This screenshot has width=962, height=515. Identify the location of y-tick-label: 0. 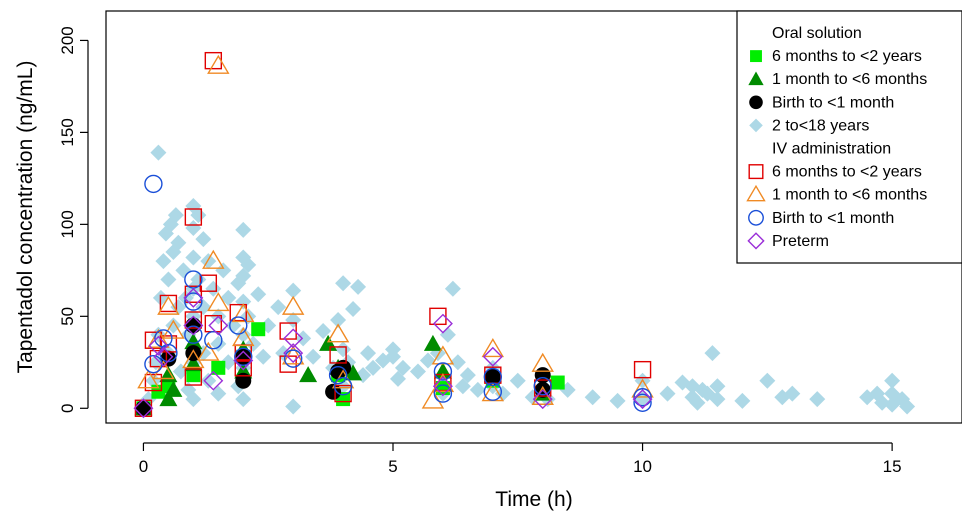
(67, 408).